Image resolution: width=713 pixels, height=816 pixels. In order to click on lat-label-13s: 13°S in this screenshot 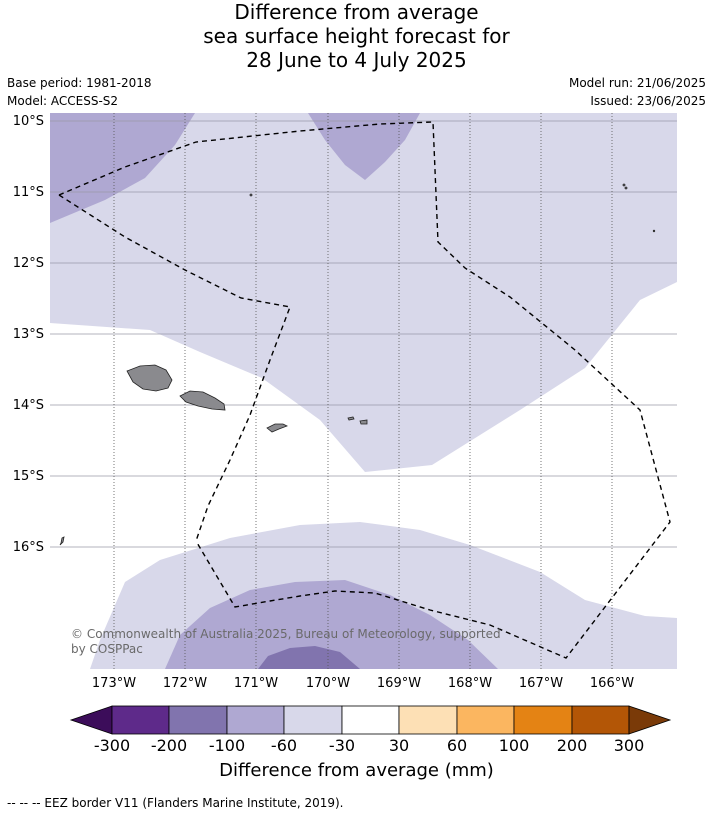, I will do `click(28, 334)`.